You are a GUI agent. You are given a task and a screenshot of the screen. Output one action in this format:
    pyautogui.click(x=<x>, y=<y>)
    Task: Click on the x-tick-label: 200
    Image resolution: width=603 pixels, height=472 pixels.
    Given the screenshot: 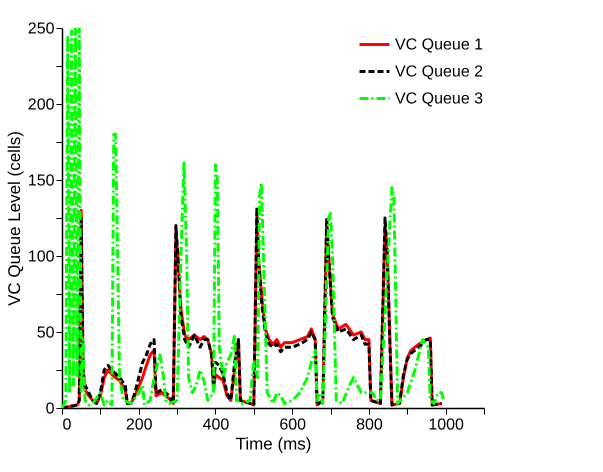 What is the action you would take?
    pyautogui.click(x=139, y=425)
    